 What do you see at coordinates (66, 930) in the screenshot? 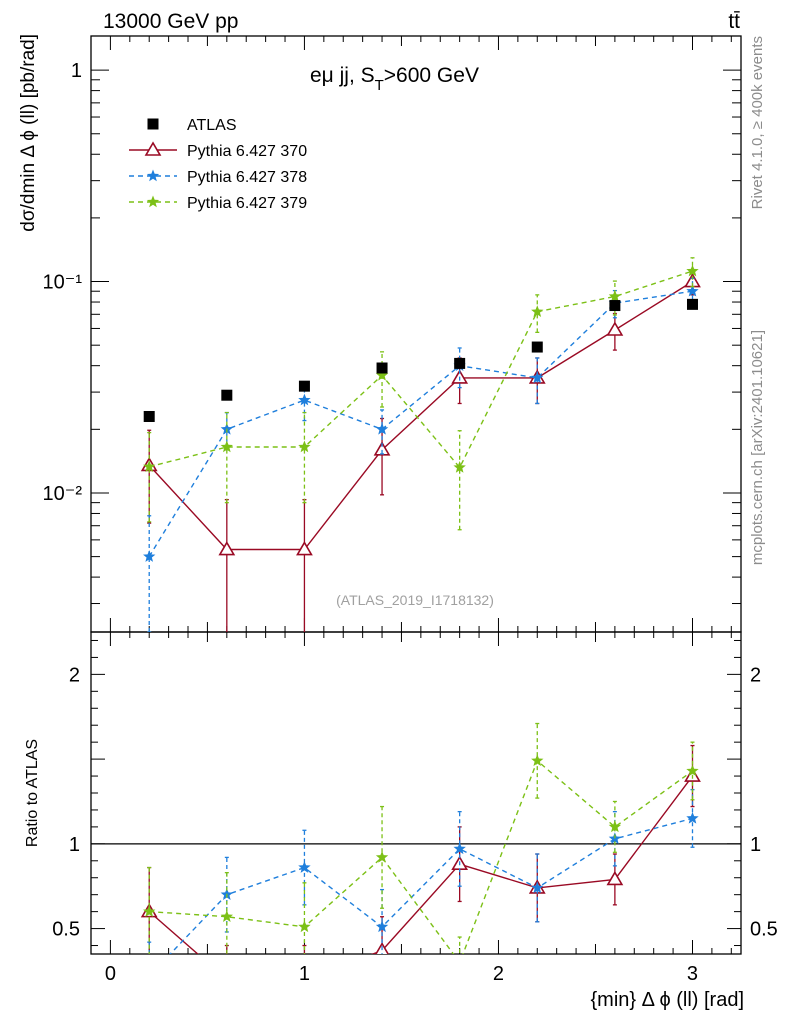
I see `ratio-tick-label-left: 0.5` at bounding box center [66, 930].